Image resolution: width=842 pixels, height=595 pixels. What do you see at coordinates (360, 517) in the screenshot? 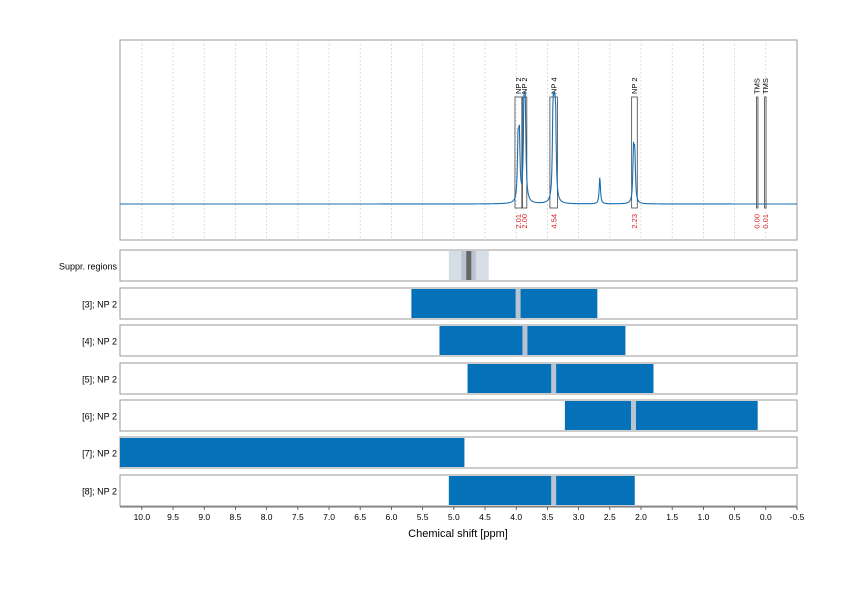
I see `x-tick-label: 6.5` at bounding box center [360, 517].